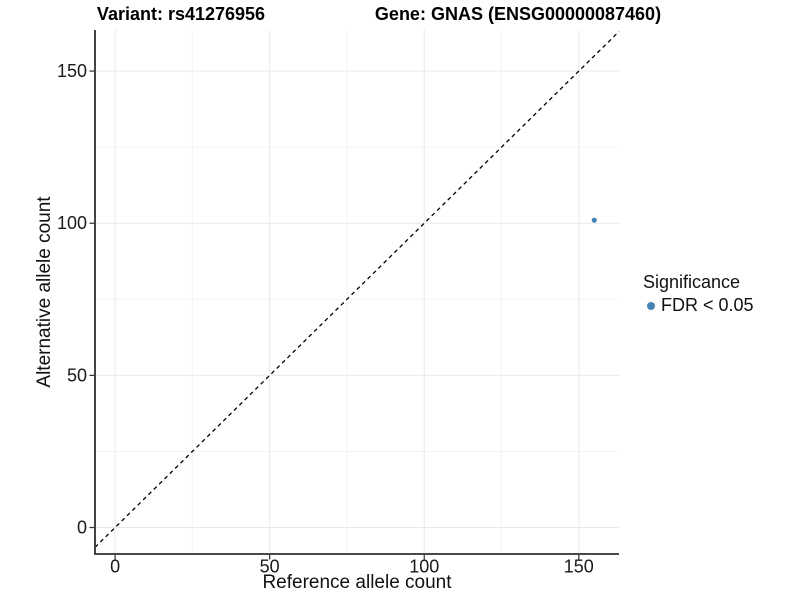 The image size is (800, 600). Describe the element at coordinates (357, 582) in the screenshot. I see `x-axis-title: Reference allele count` at that location.